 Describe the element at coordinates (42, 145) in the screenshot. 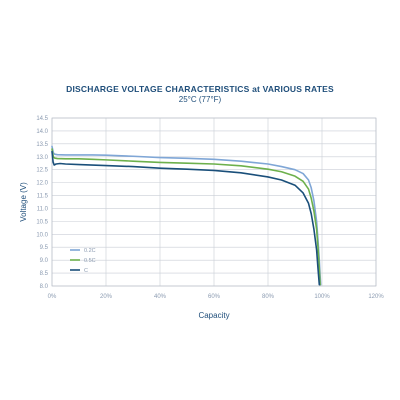

I see `y-tick-label: 13.5` at that location.